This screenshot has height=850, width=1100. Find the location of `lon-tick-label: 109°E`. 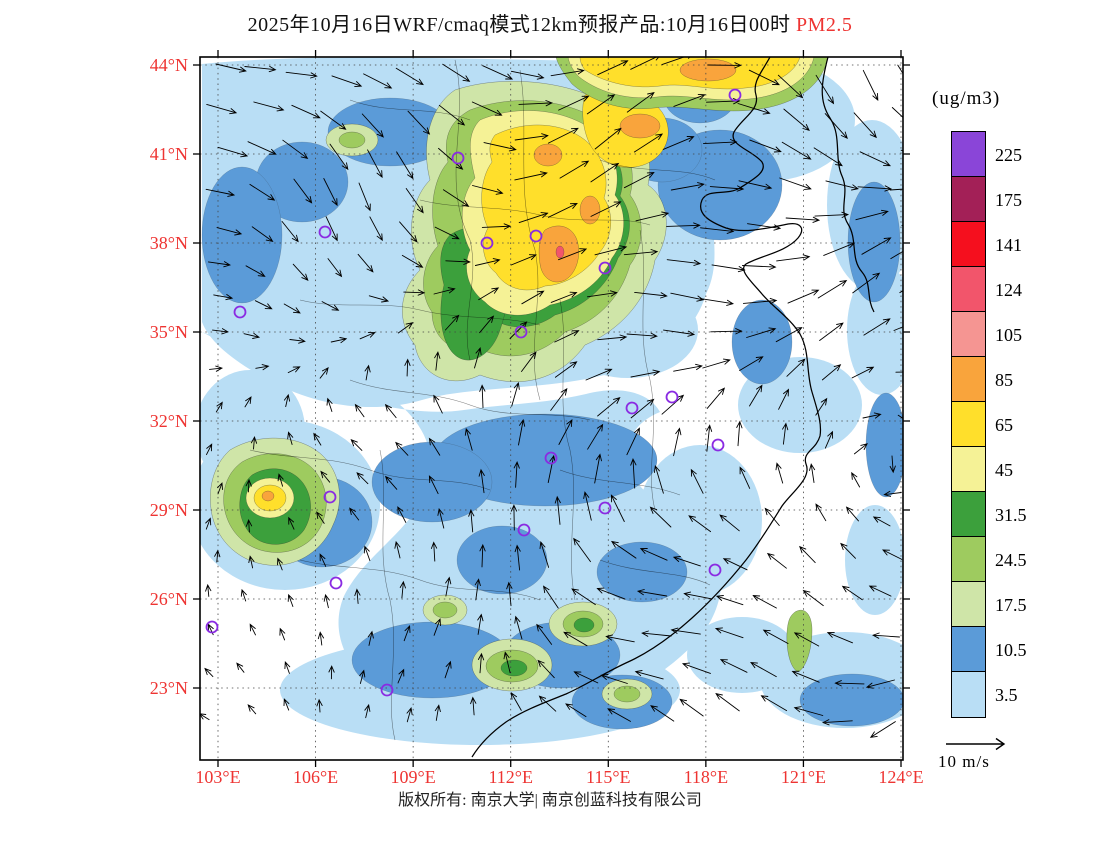

lon-tick-label: 109°E is located at coordinates (413, 777).